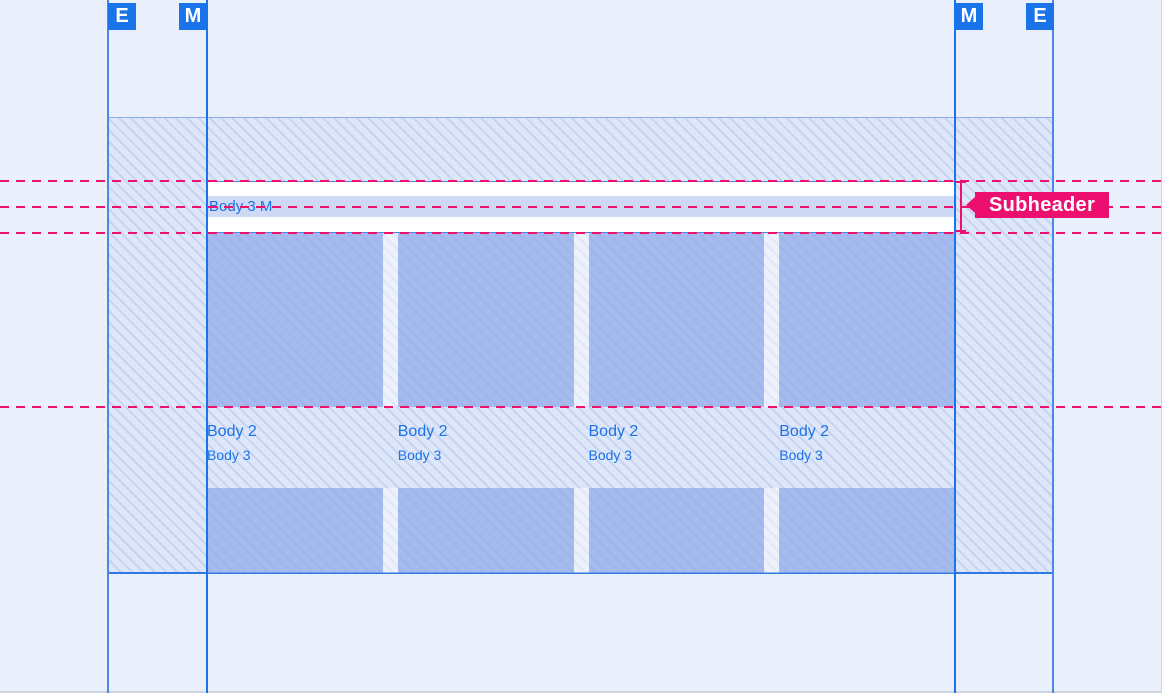 The image size is (1162, 693). What do you see at coordinates (961, 206) in the screenshot?
I see `measurement-bracket` at bounding box center [961, 206].